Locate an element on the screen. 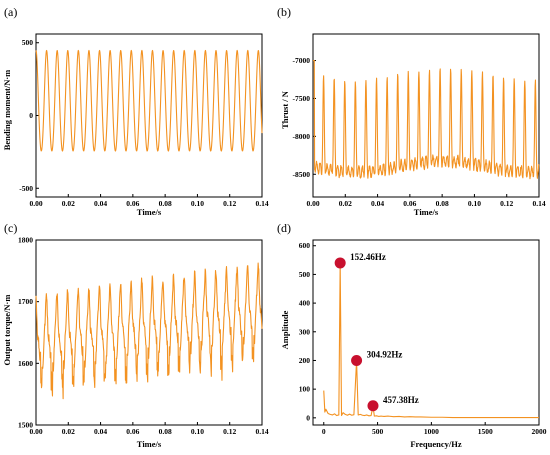  y-tick-label: 1500 is located at coordinates (25, 425).